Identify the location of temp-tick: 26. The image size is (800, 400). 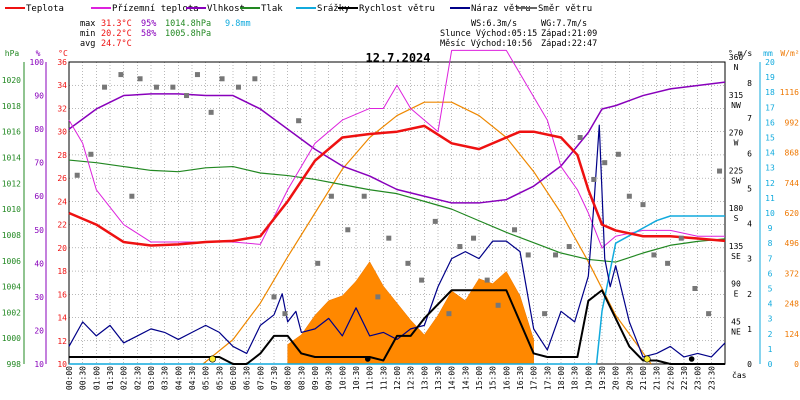
(62, 178).